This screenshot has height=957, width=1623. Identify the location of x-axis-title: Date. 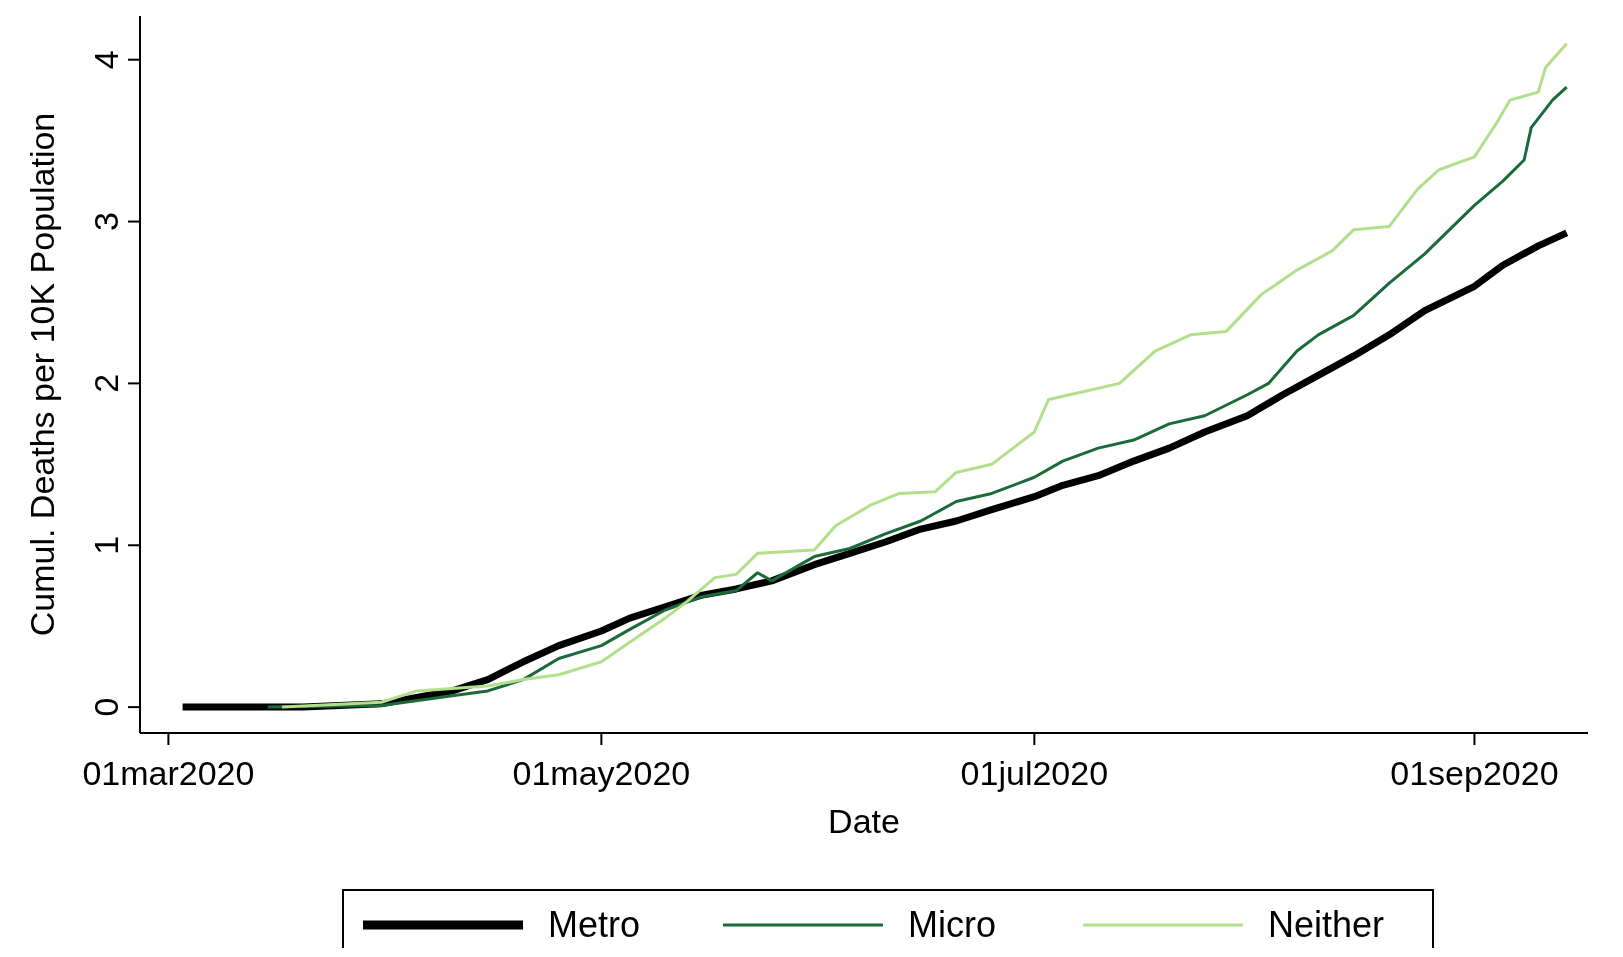
(864, 821).